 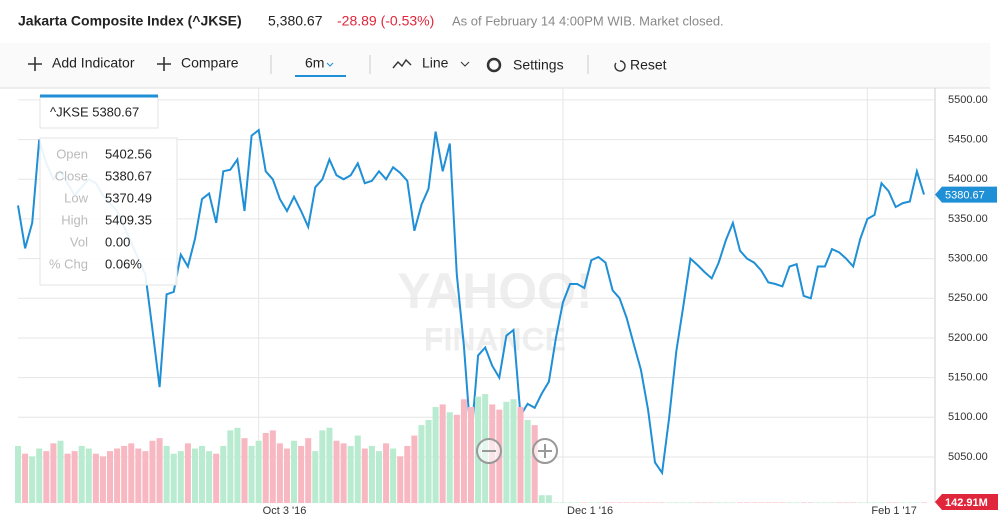 What do you see at coordinates (117, 241) in the screenshot?
I see `tooltip-value: 0.00` at bounding box center [117, 241].